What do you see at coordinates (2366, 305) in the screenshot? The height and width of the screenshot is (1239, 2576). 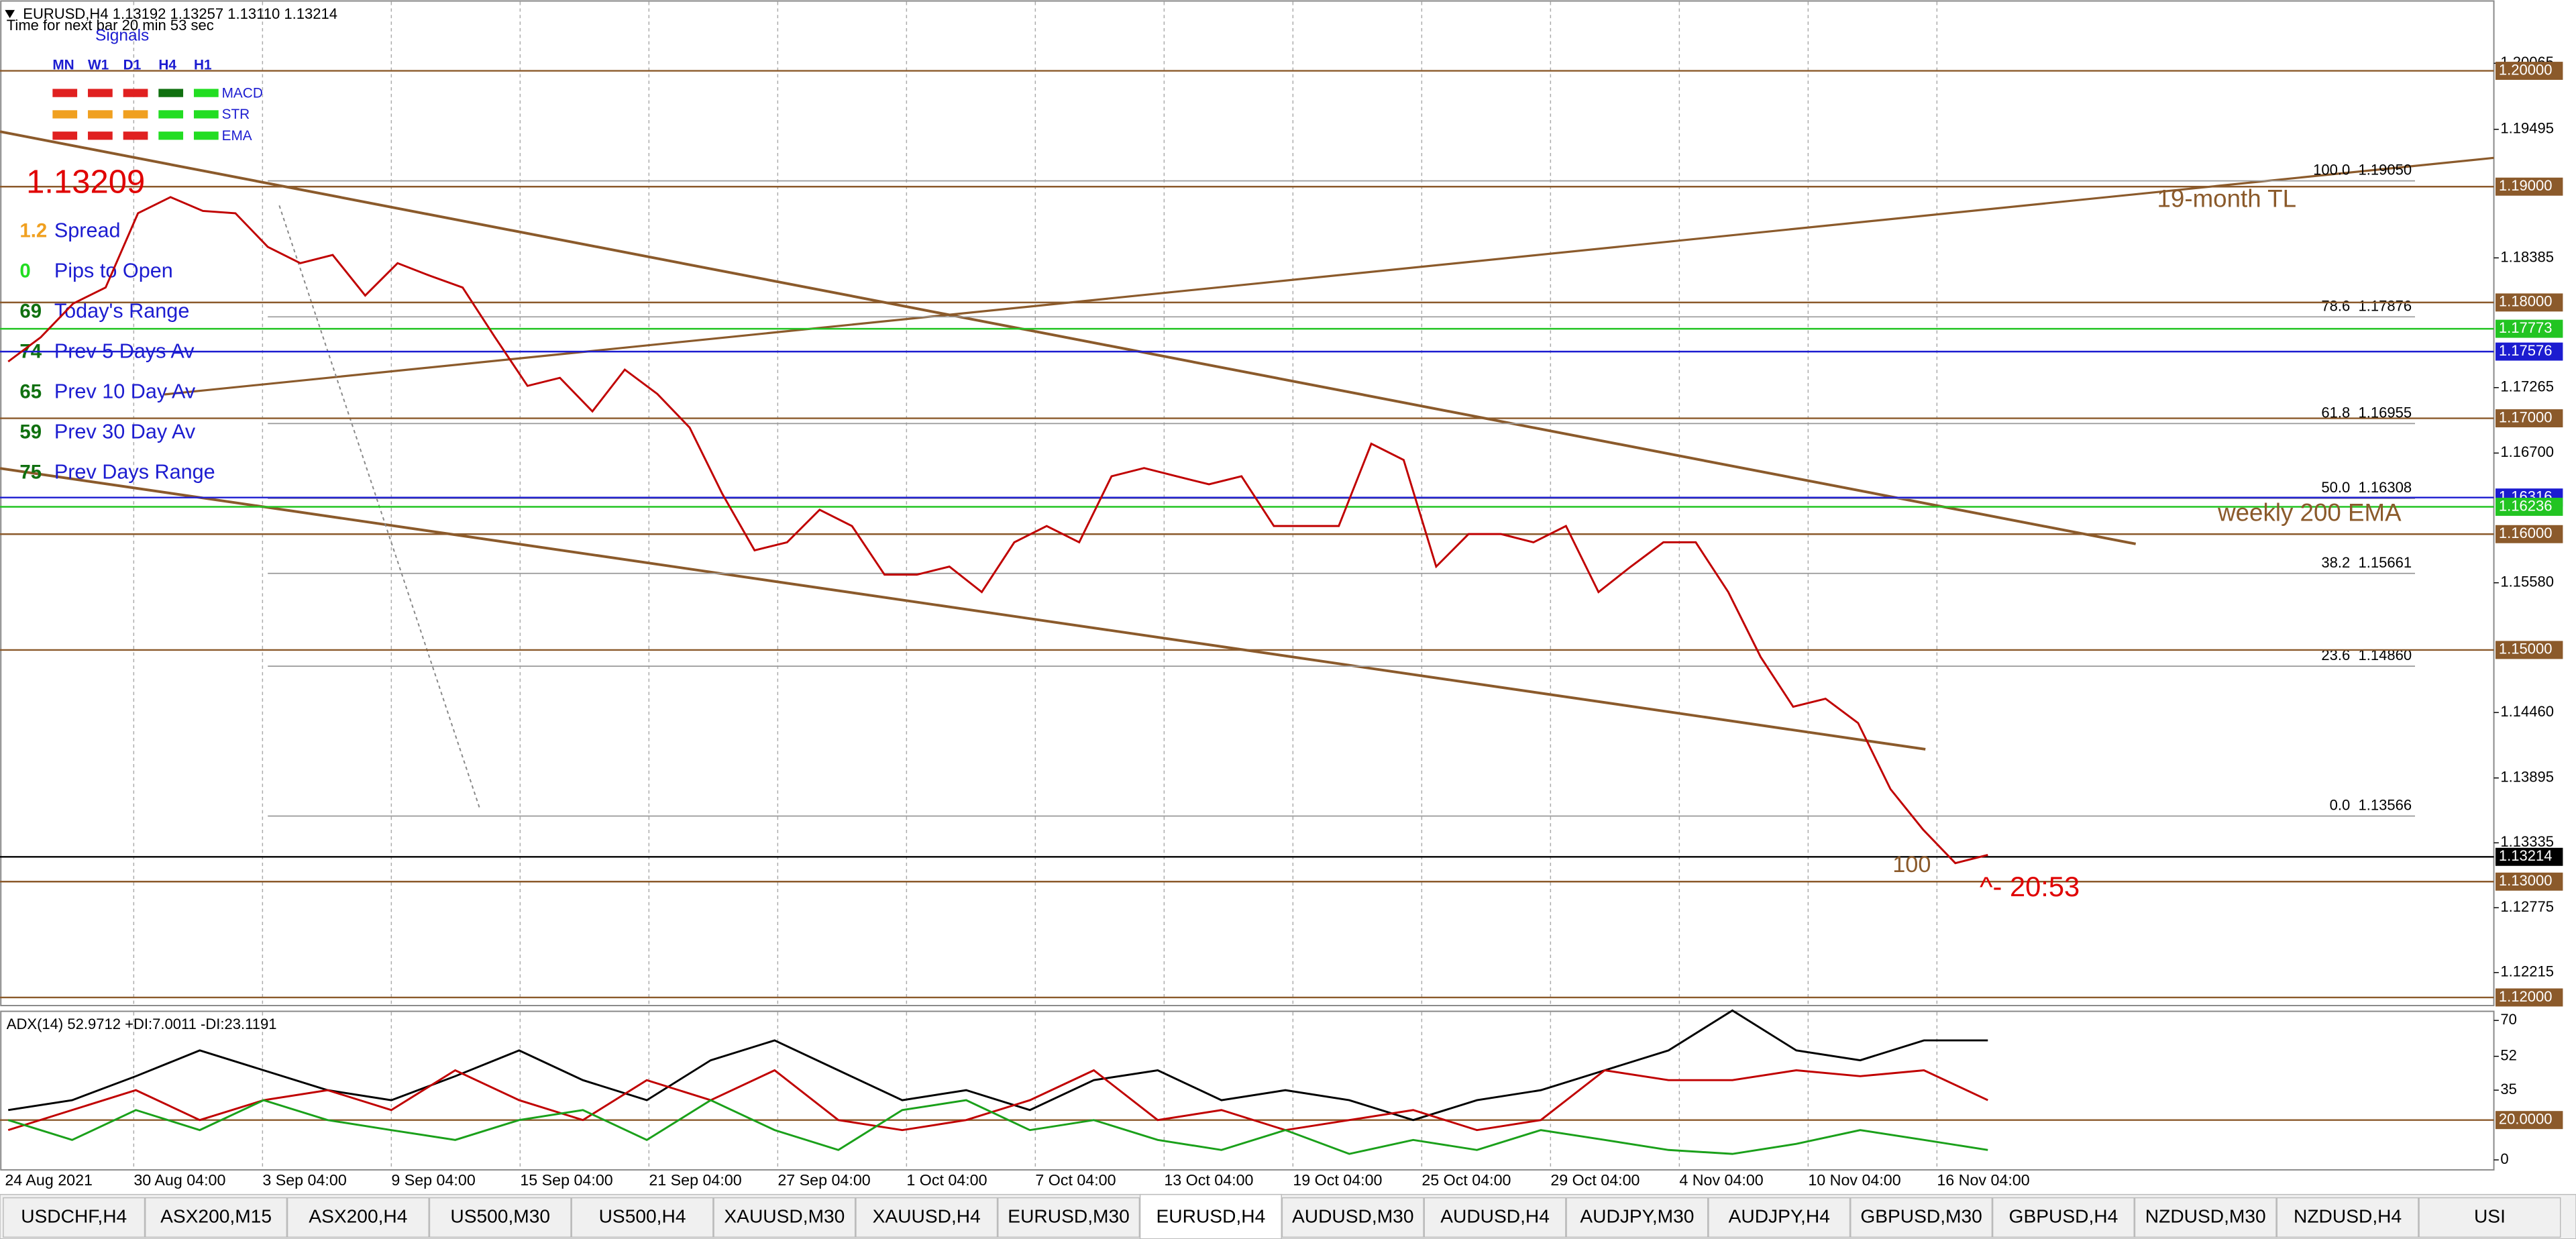 I see `fib-label: 78.6 1.17876` at bounding box center [2366, 305].